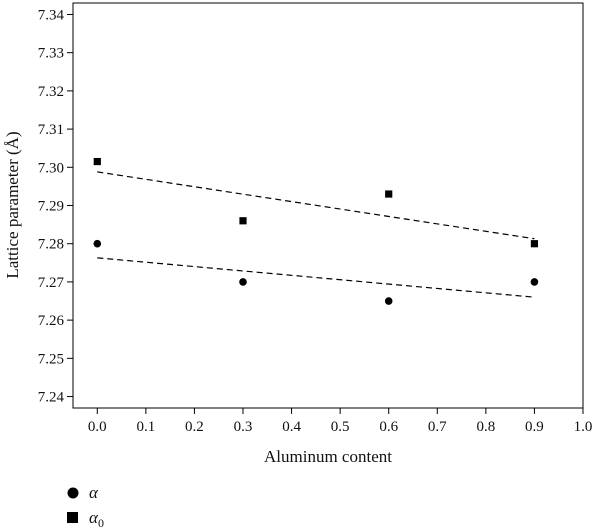  I want to click on y-tick-label: 7.27, so click(51, 283).